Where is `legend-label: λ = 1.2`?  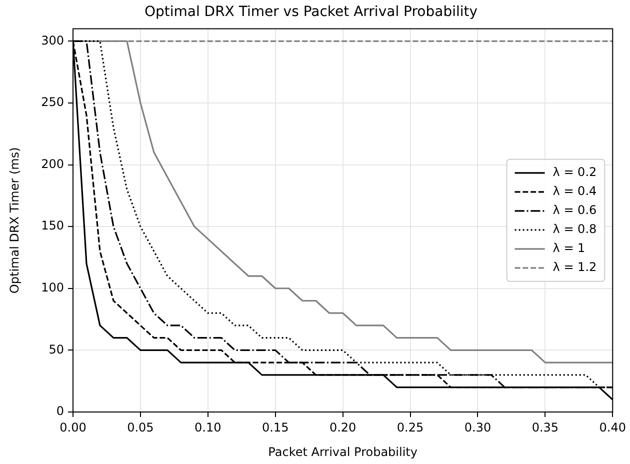
legend-label: λ = 1.2 is located at coordinates (574, 267).